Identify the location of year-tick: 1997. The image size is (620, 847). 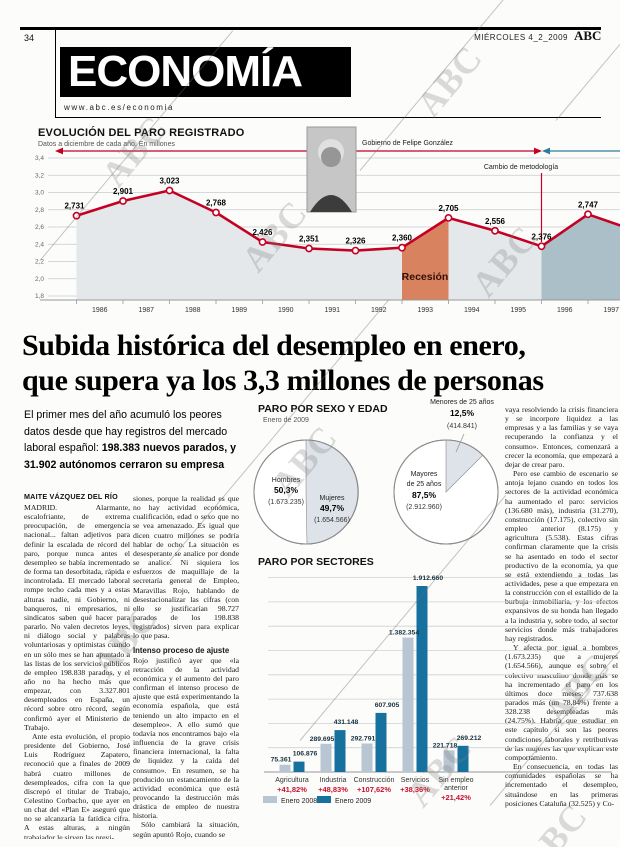
(611, 310).